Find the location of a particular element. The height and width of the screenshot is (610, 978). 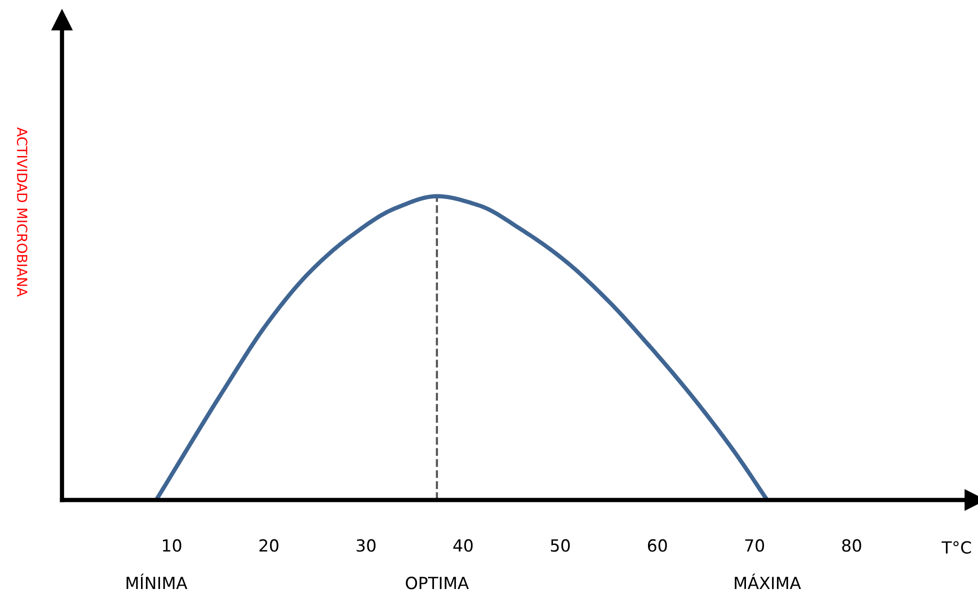

x-tick-label: 60 is located at coordinates (657, 545).